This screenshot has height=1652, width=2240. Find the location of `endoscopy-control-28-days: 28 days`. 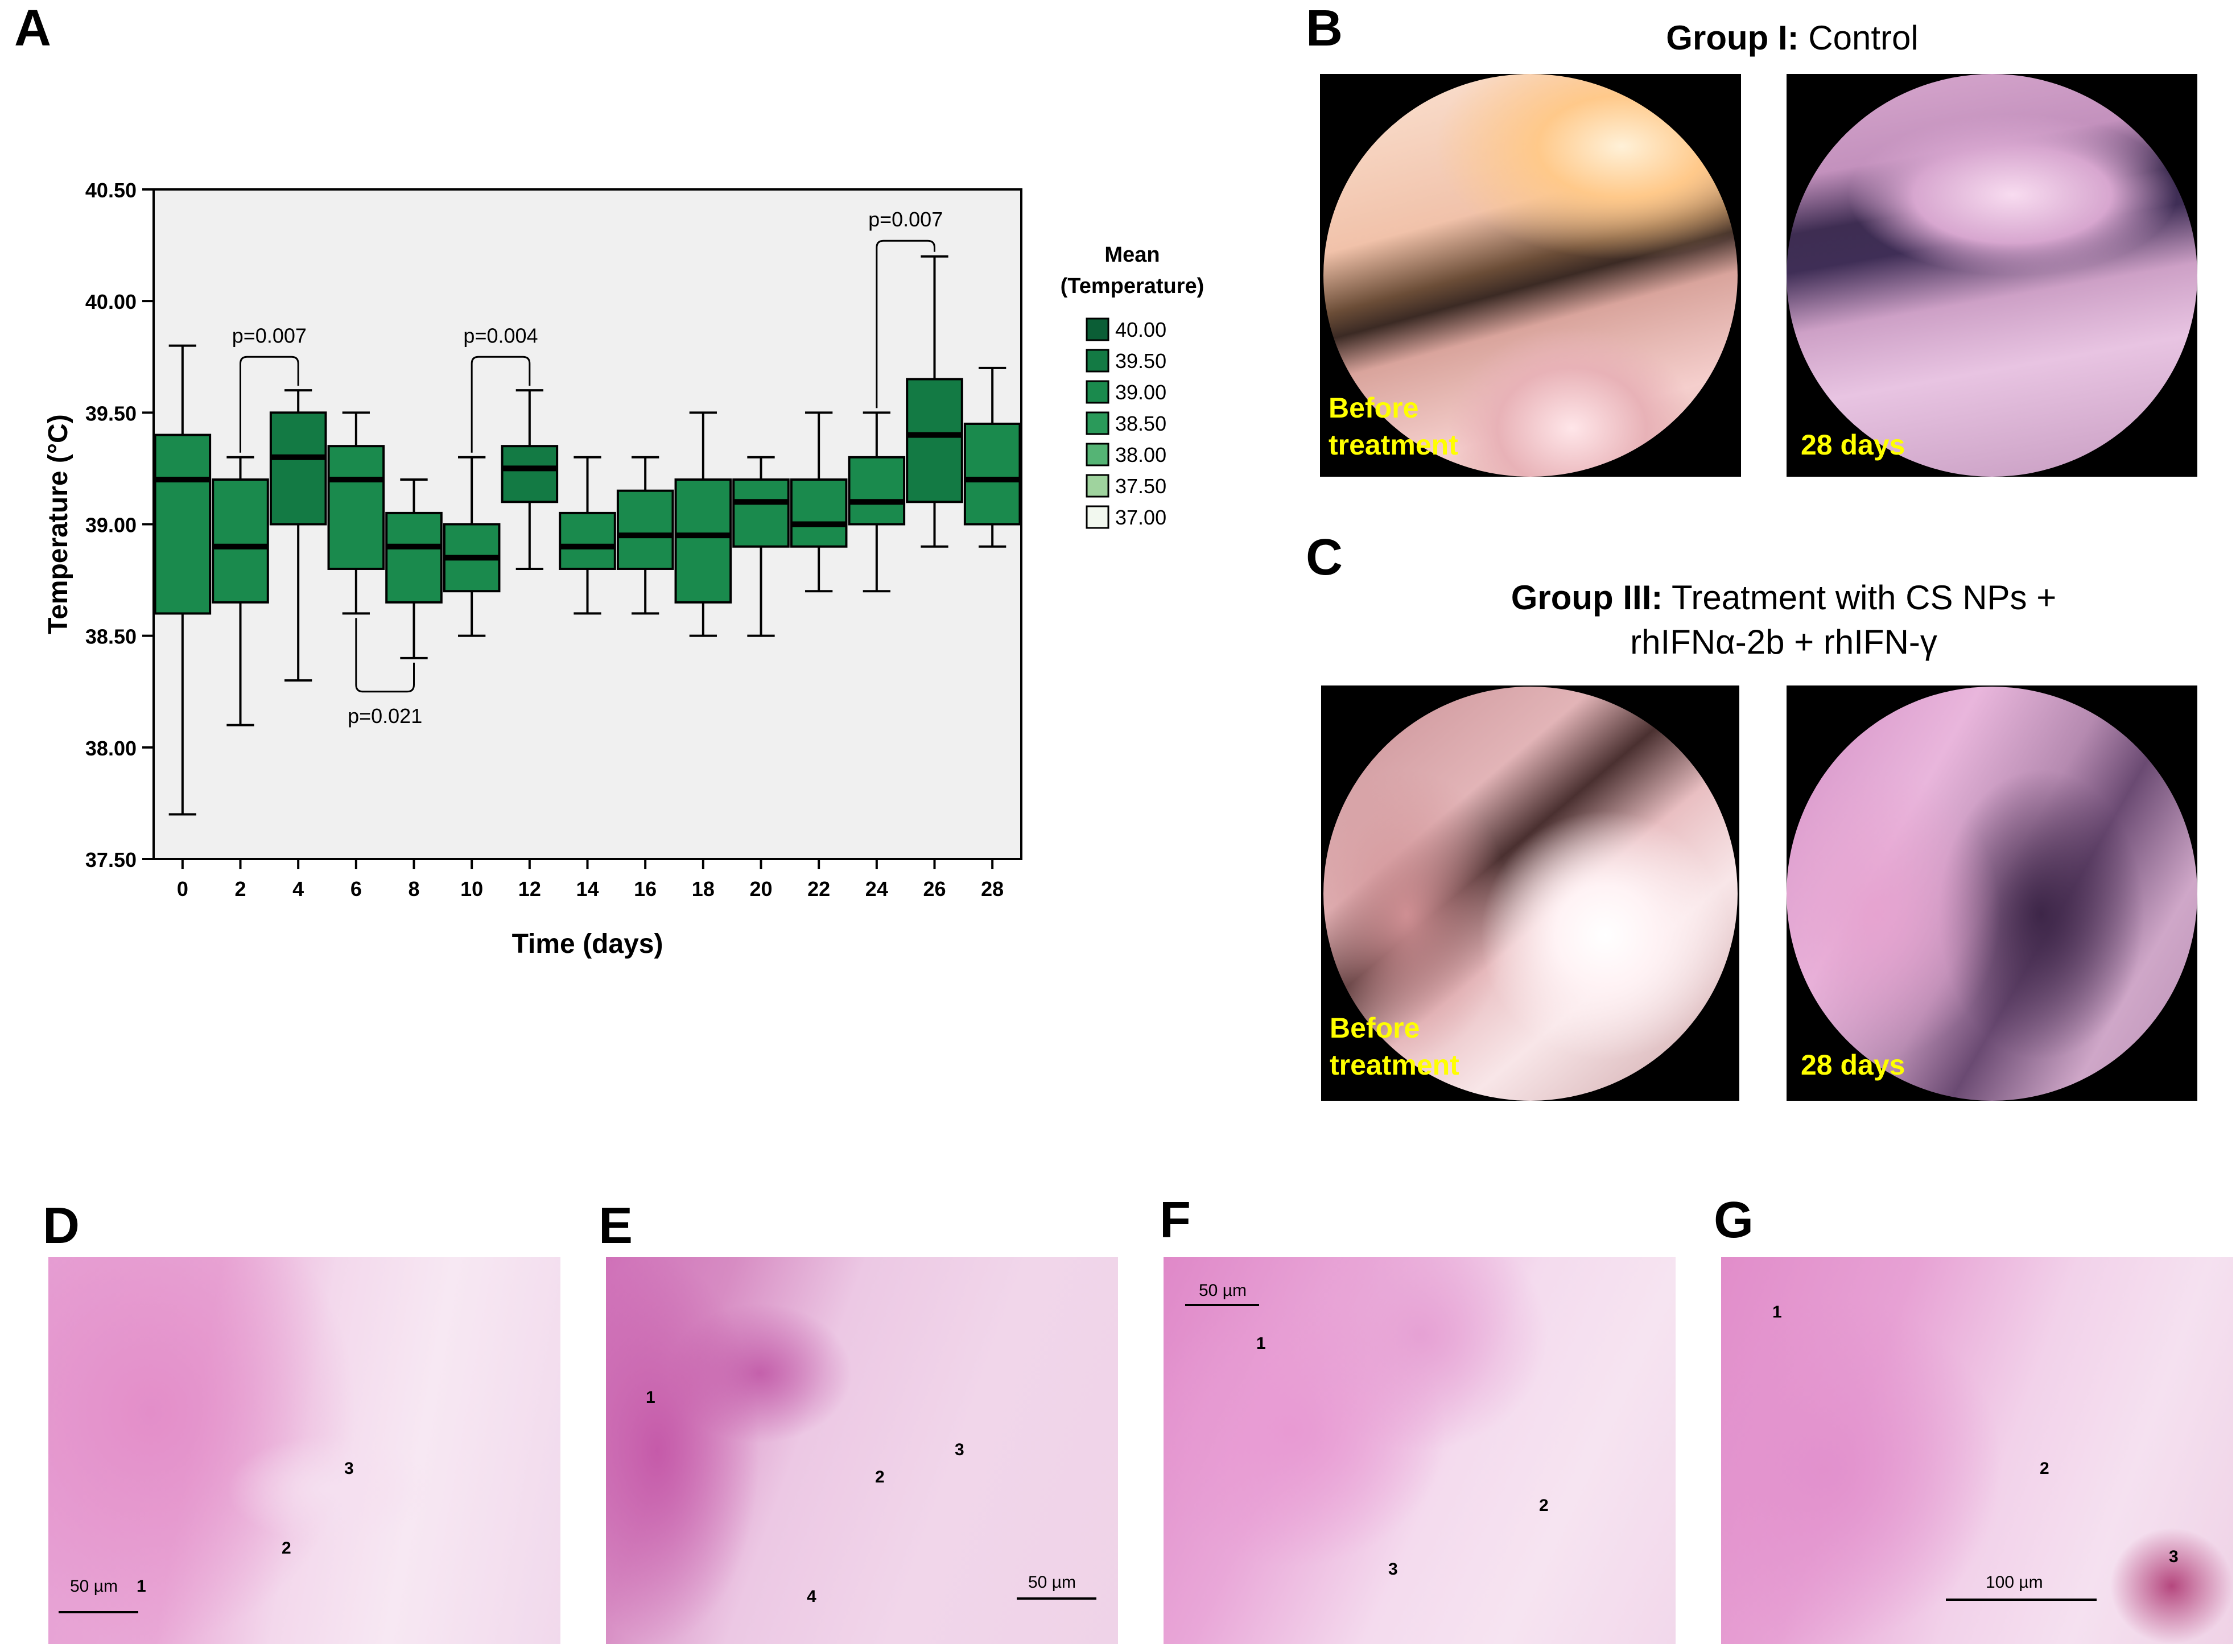

endoscopy-control-28-days: 28 days is located at coordinates (1992, 275).